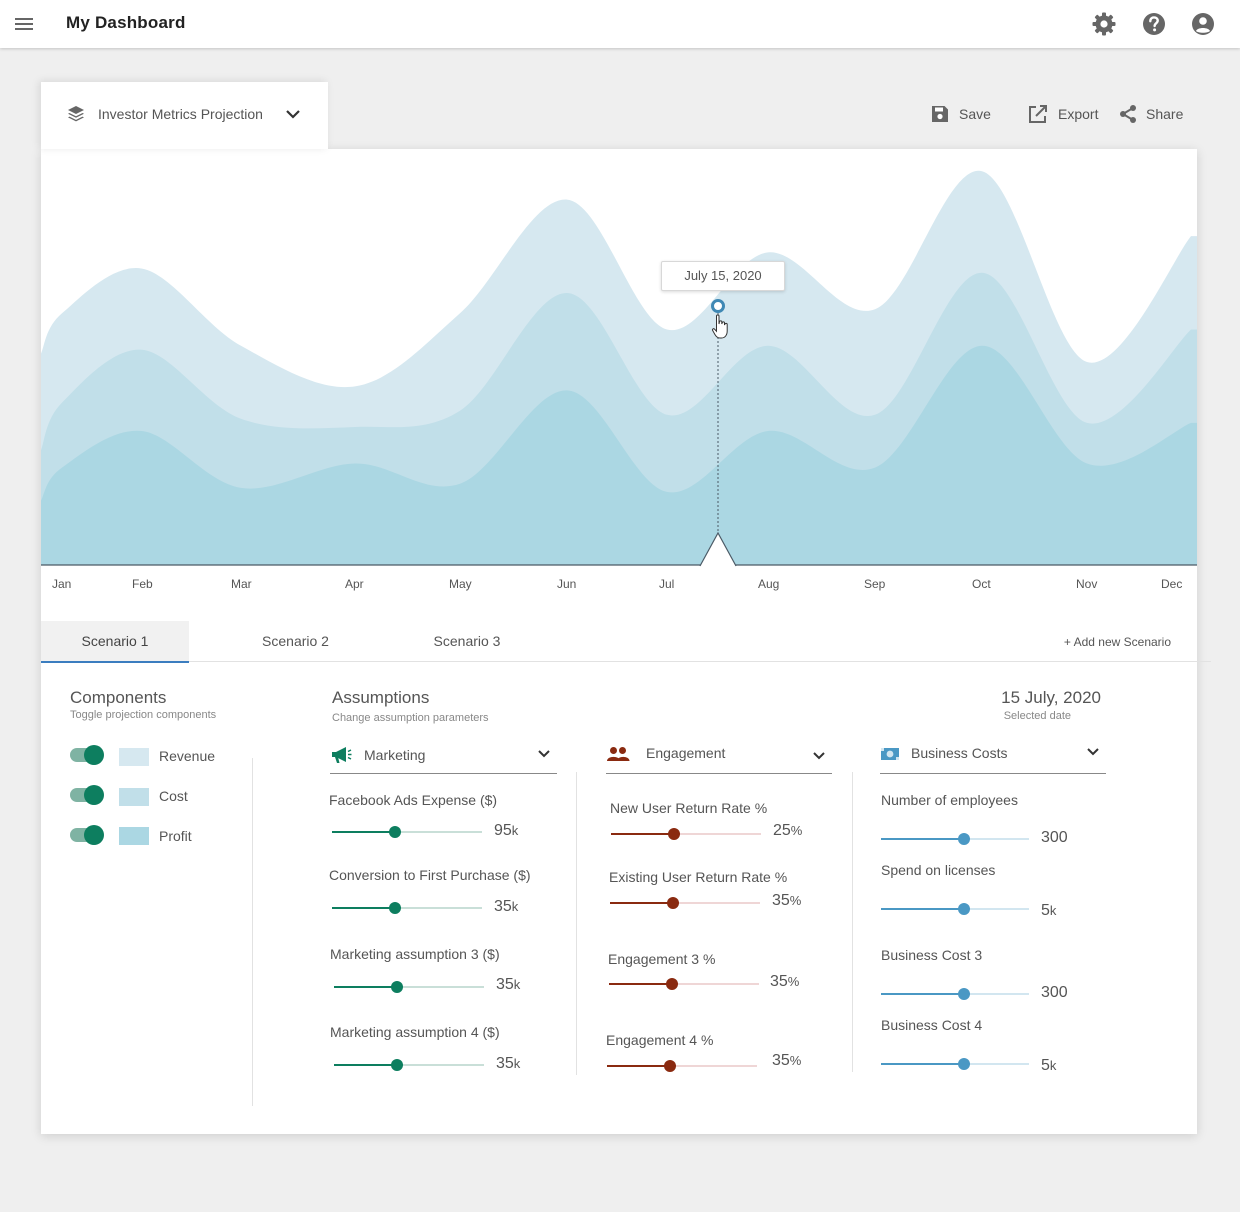 This screenshot has height=1212, width=1240. Describe the element at coordinates (430, 875) in the screenshot. I see `slider-label: Conversion to First Purchase ($)` at that location.